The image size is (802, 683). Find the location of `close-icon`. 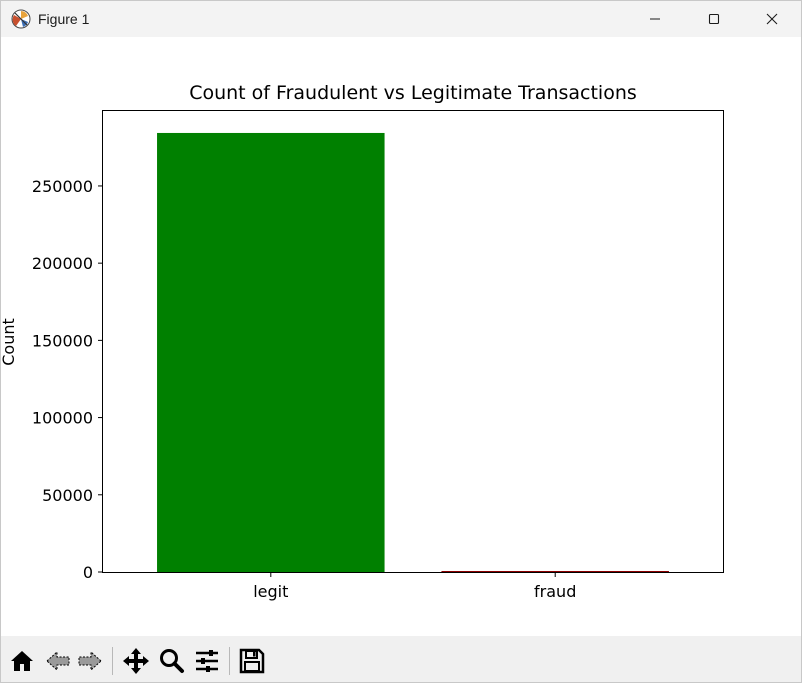

close-icon is located at coordinates (772, 19).